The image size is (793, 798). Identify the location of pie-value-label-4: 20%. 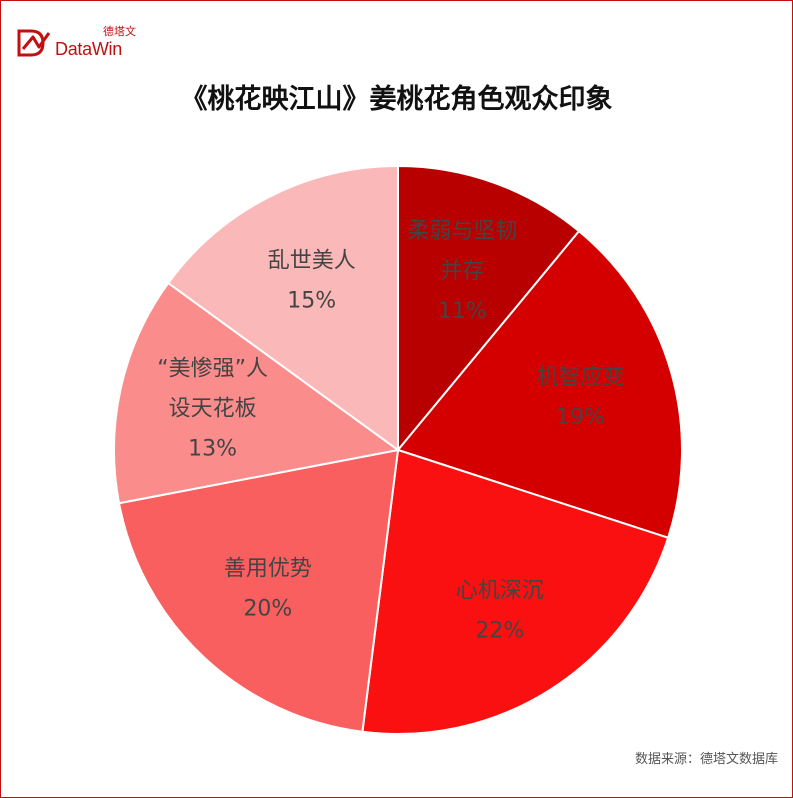
(267, 608).